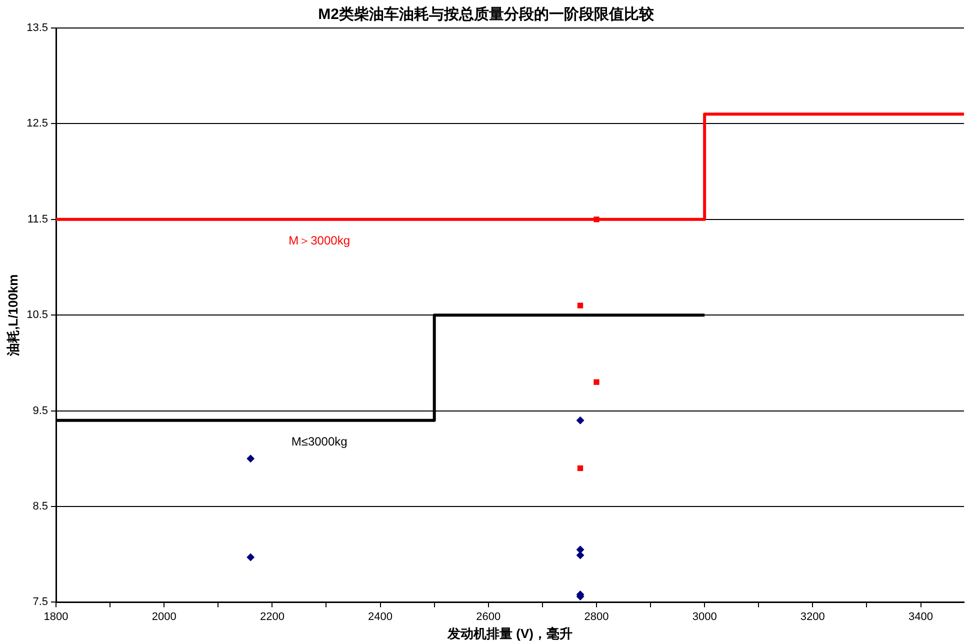 This screenshot has width=968, height=644. What do you see at coordinates (56, 616) in the screenshot?
I see `x-tick-label: 1800` at bounding box center [56, 616].